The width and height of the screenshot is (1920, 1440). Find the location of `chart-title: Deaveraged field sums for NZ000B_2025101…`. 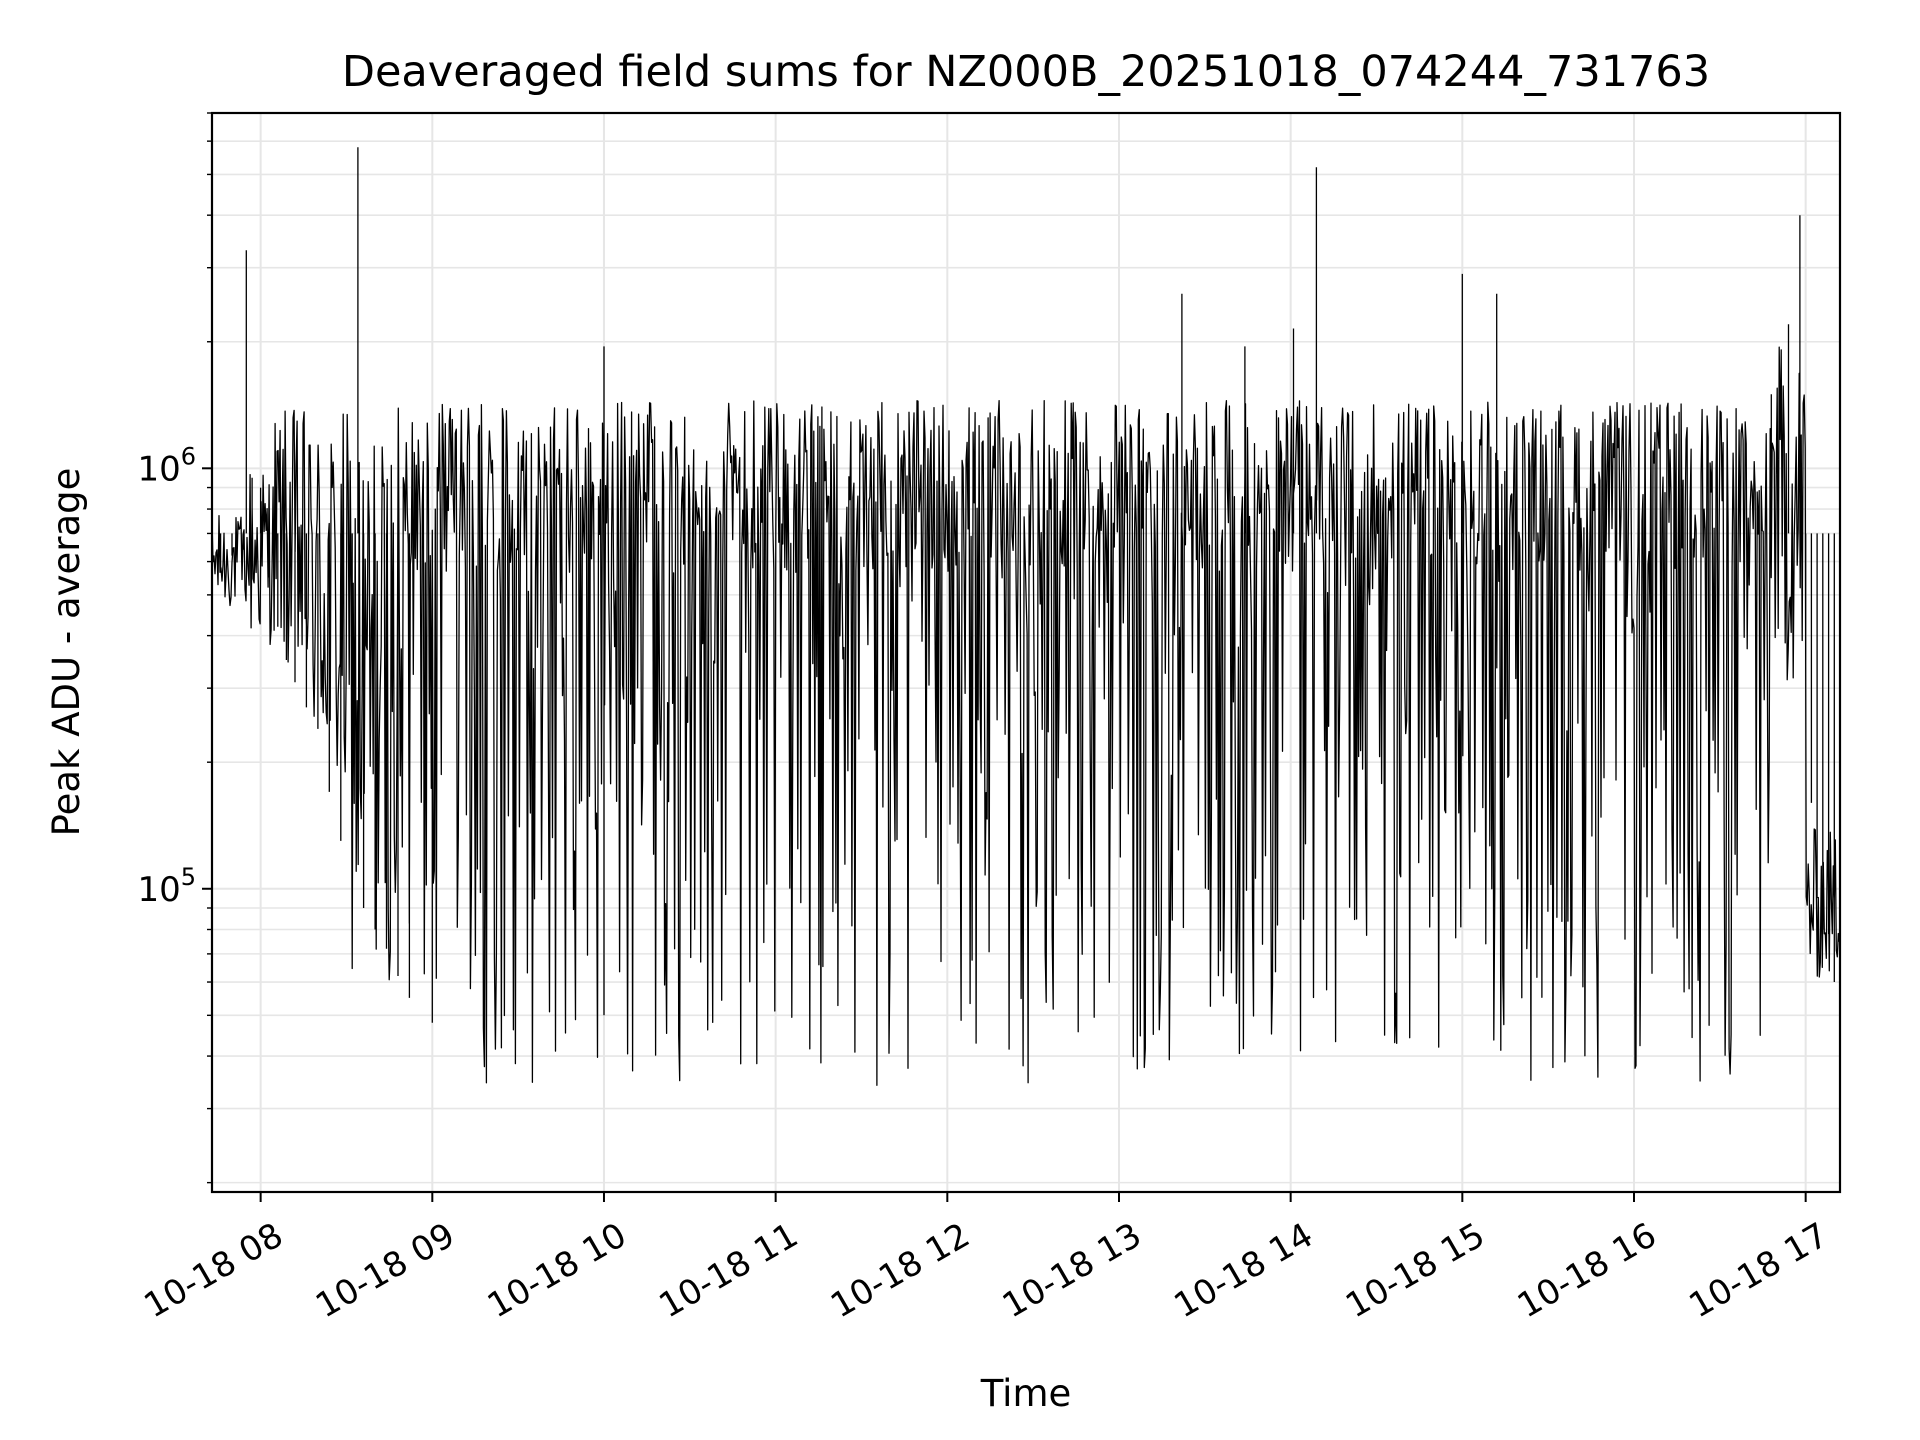

chart-title: Deaveraged field sums for NZ000B_2025101… is located at coordinates (1026, 72).